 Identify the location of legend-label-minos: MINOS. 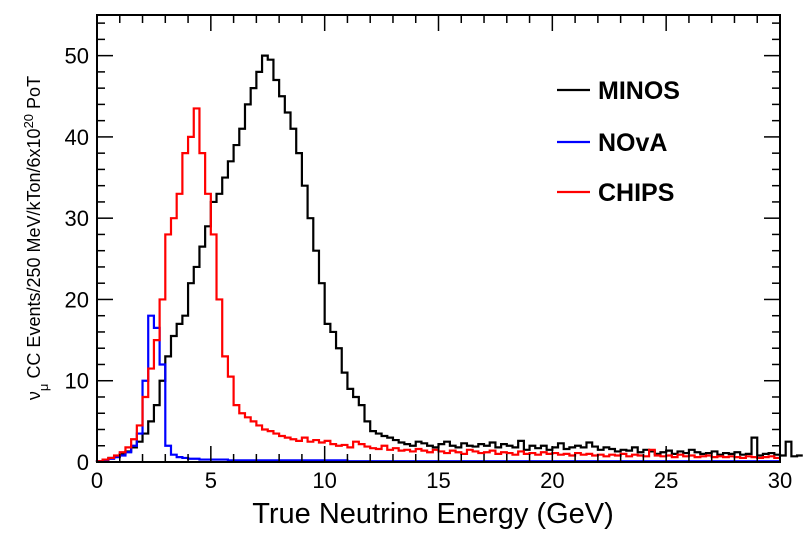
(639, 91).